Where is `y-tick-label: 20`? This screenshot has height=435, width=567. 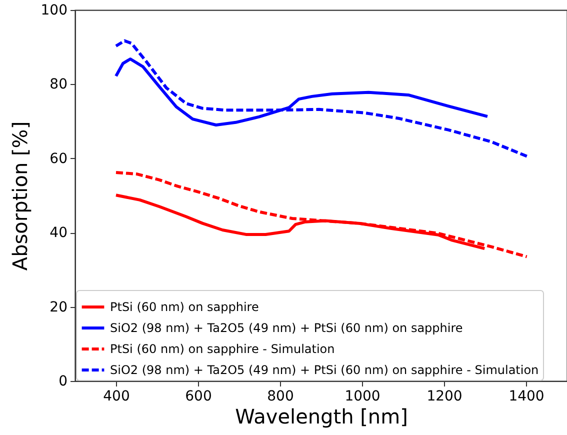 y-tick-label: 20 is located at coordinates (59, 307).